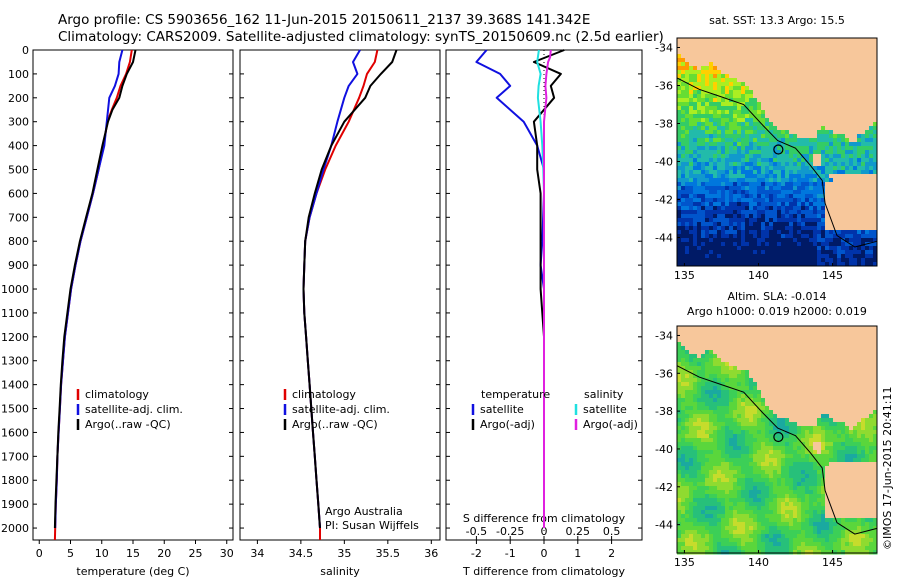 This screenshot has width=900, height=580. Describe the element at coordinates (664, 238) in the screenshot. I see `map-y-tick-label: -44` at that location.